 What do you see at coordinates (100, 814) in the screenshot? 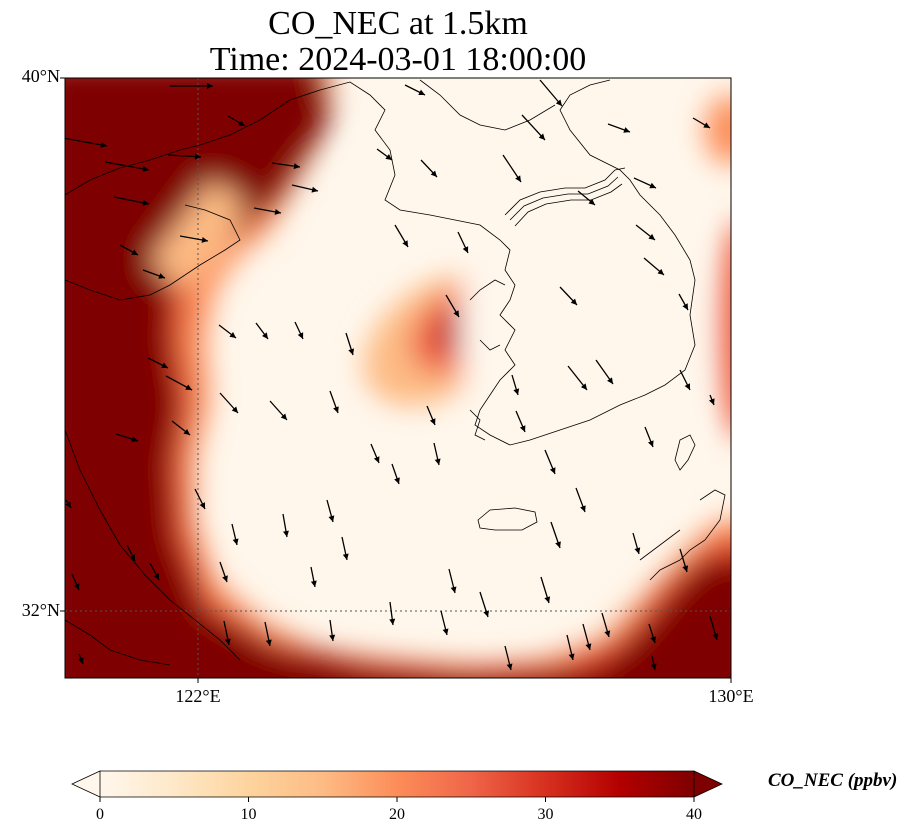
I see `colorbar-tick-0: 0` at bounding box center [100, 814].